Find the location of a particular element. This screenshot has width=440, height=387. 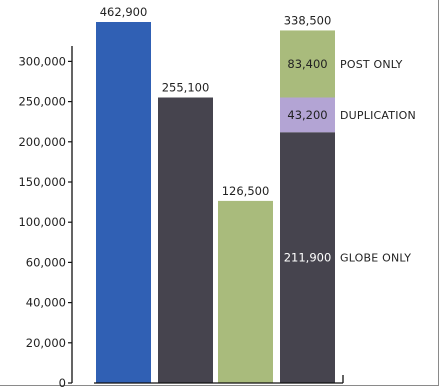

segment-name-label: POST ONLY is located at coordinates (371, 64).